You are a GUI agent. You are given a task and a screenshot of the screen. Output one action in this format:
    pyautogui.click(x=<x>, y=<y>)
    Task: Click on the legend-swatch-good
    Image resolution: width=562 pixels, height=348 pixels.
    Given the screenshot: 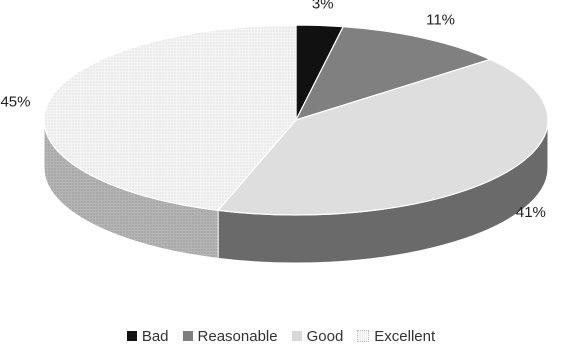 What is the action you would take?
    pyautogui.click(x=296, y=336)
    